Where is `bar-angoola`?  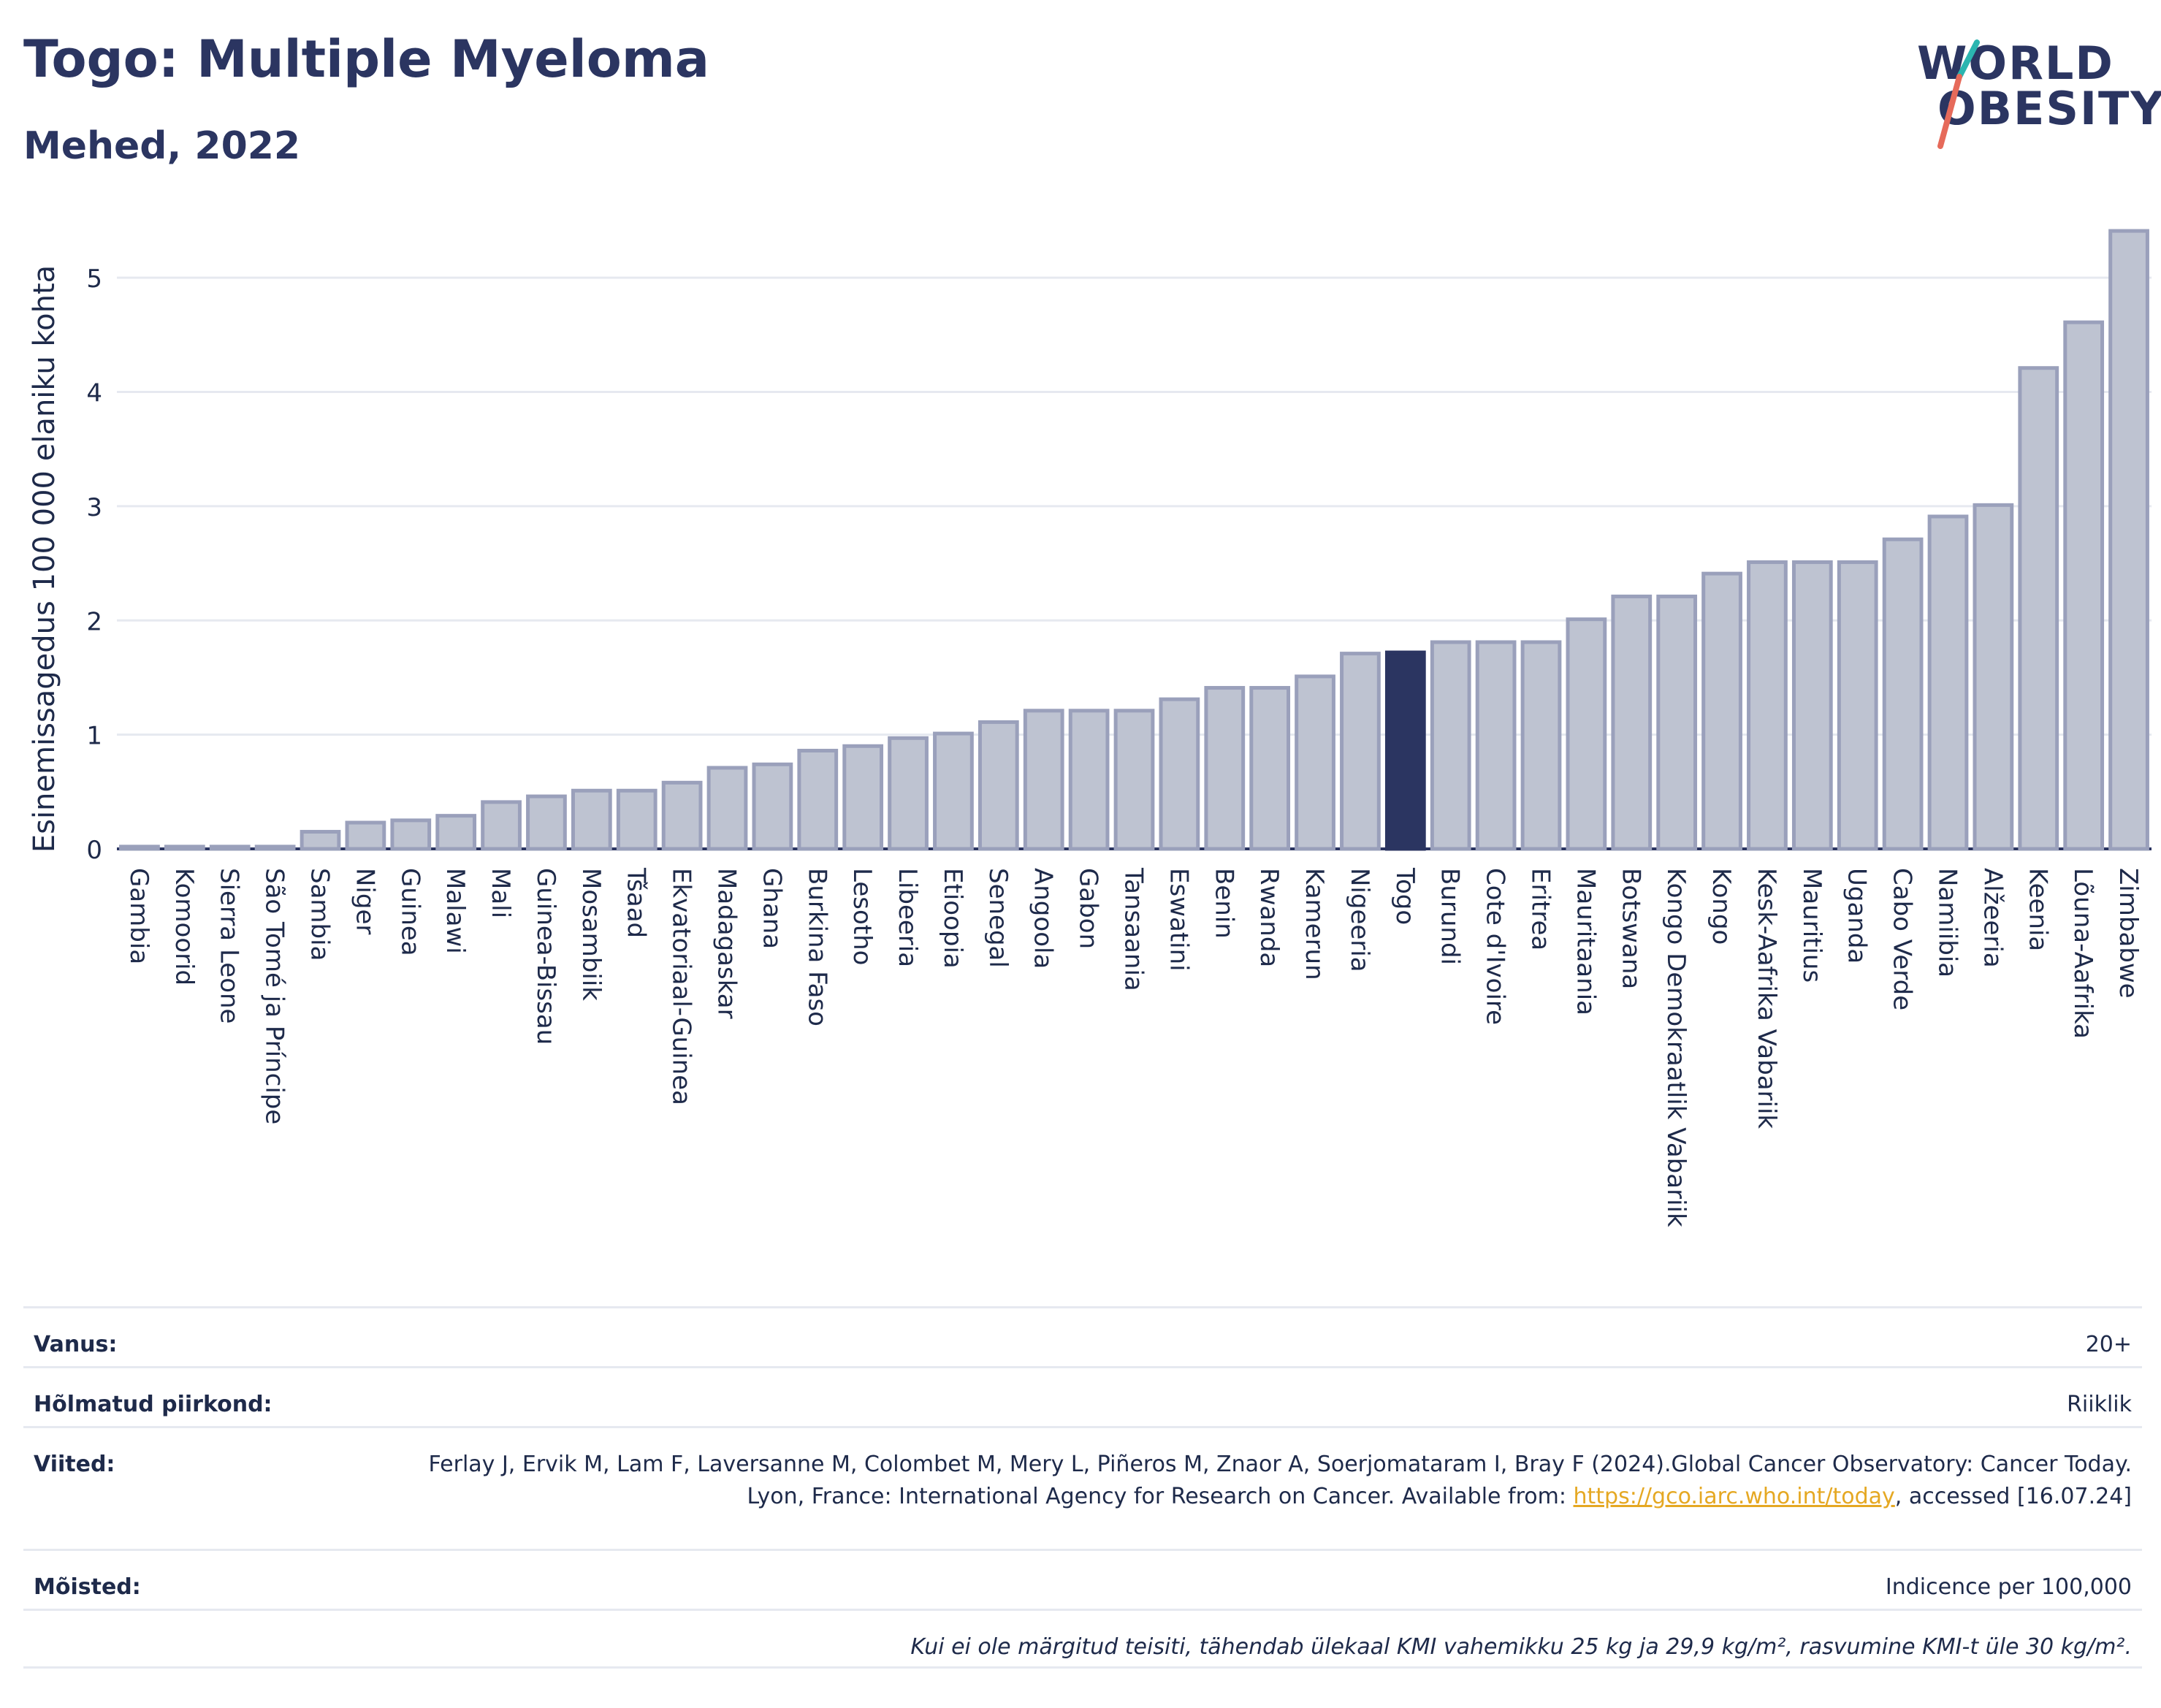 bar-angoola is located at coordinates (1043, 780).